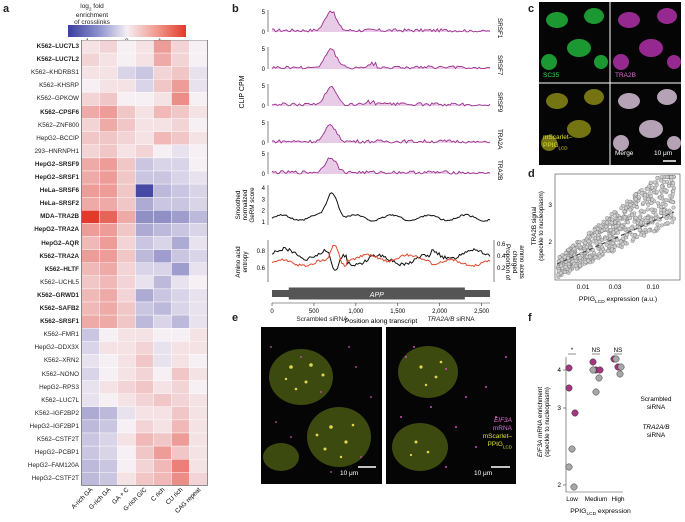  What do you see at coordinates (53, 466) in the screenshot?
I see `heatmap-row-label: HepG2–FAM120A` at bounding box center [53, 466].